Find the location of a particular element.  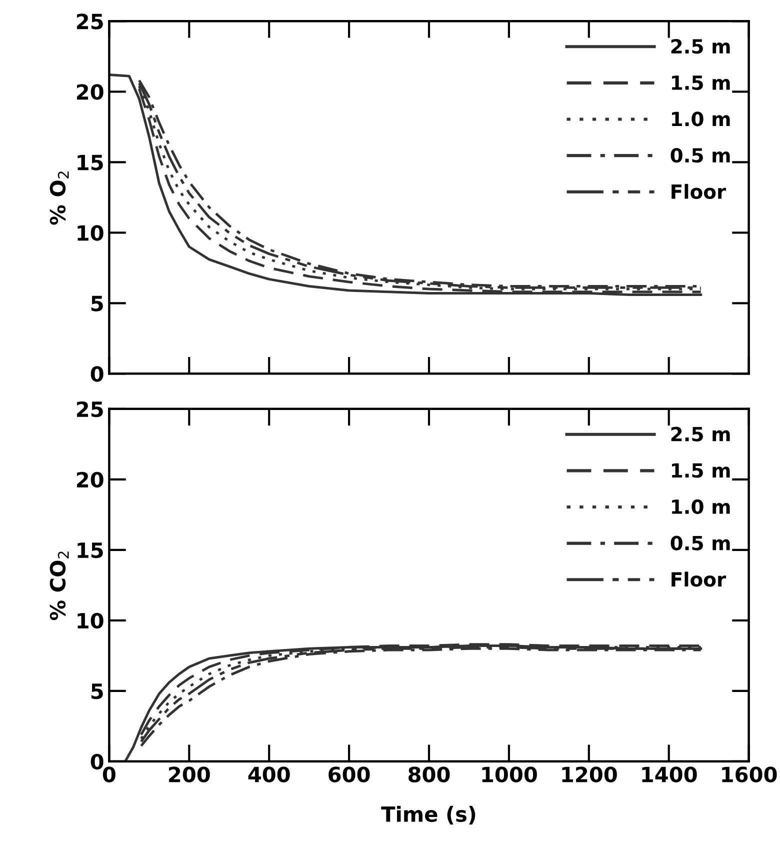

x-tick-label: 600 is located at coordinates (349, 774).